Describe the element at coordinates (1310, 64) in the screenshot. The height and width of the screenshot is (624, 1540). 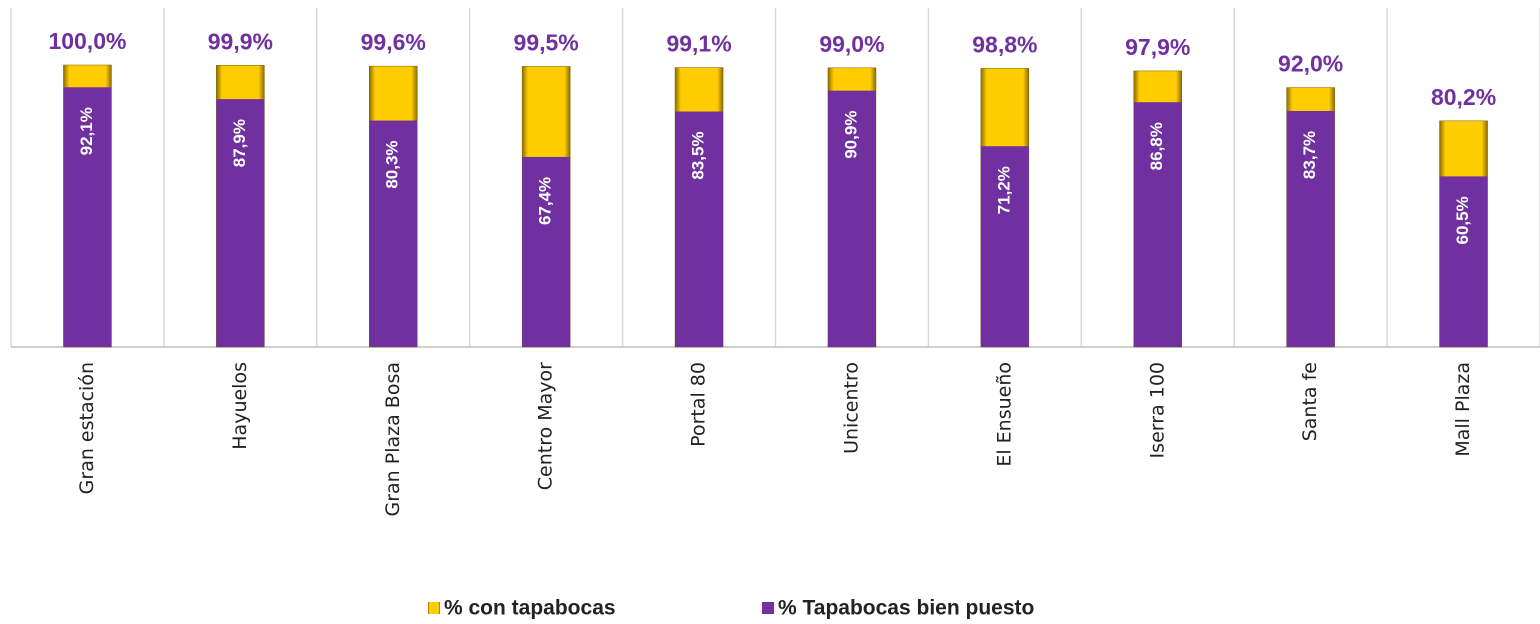
I see `data-label: 92,0%` at that location.